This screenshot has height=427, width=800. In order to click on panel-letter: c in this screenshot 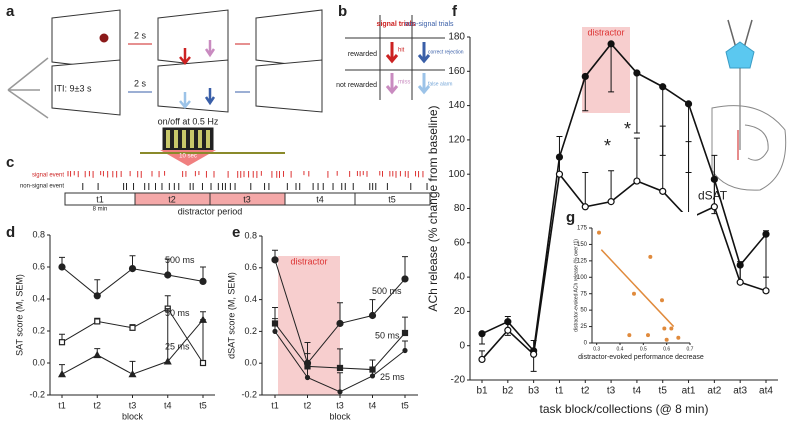, I will do `click(10, 162)`.